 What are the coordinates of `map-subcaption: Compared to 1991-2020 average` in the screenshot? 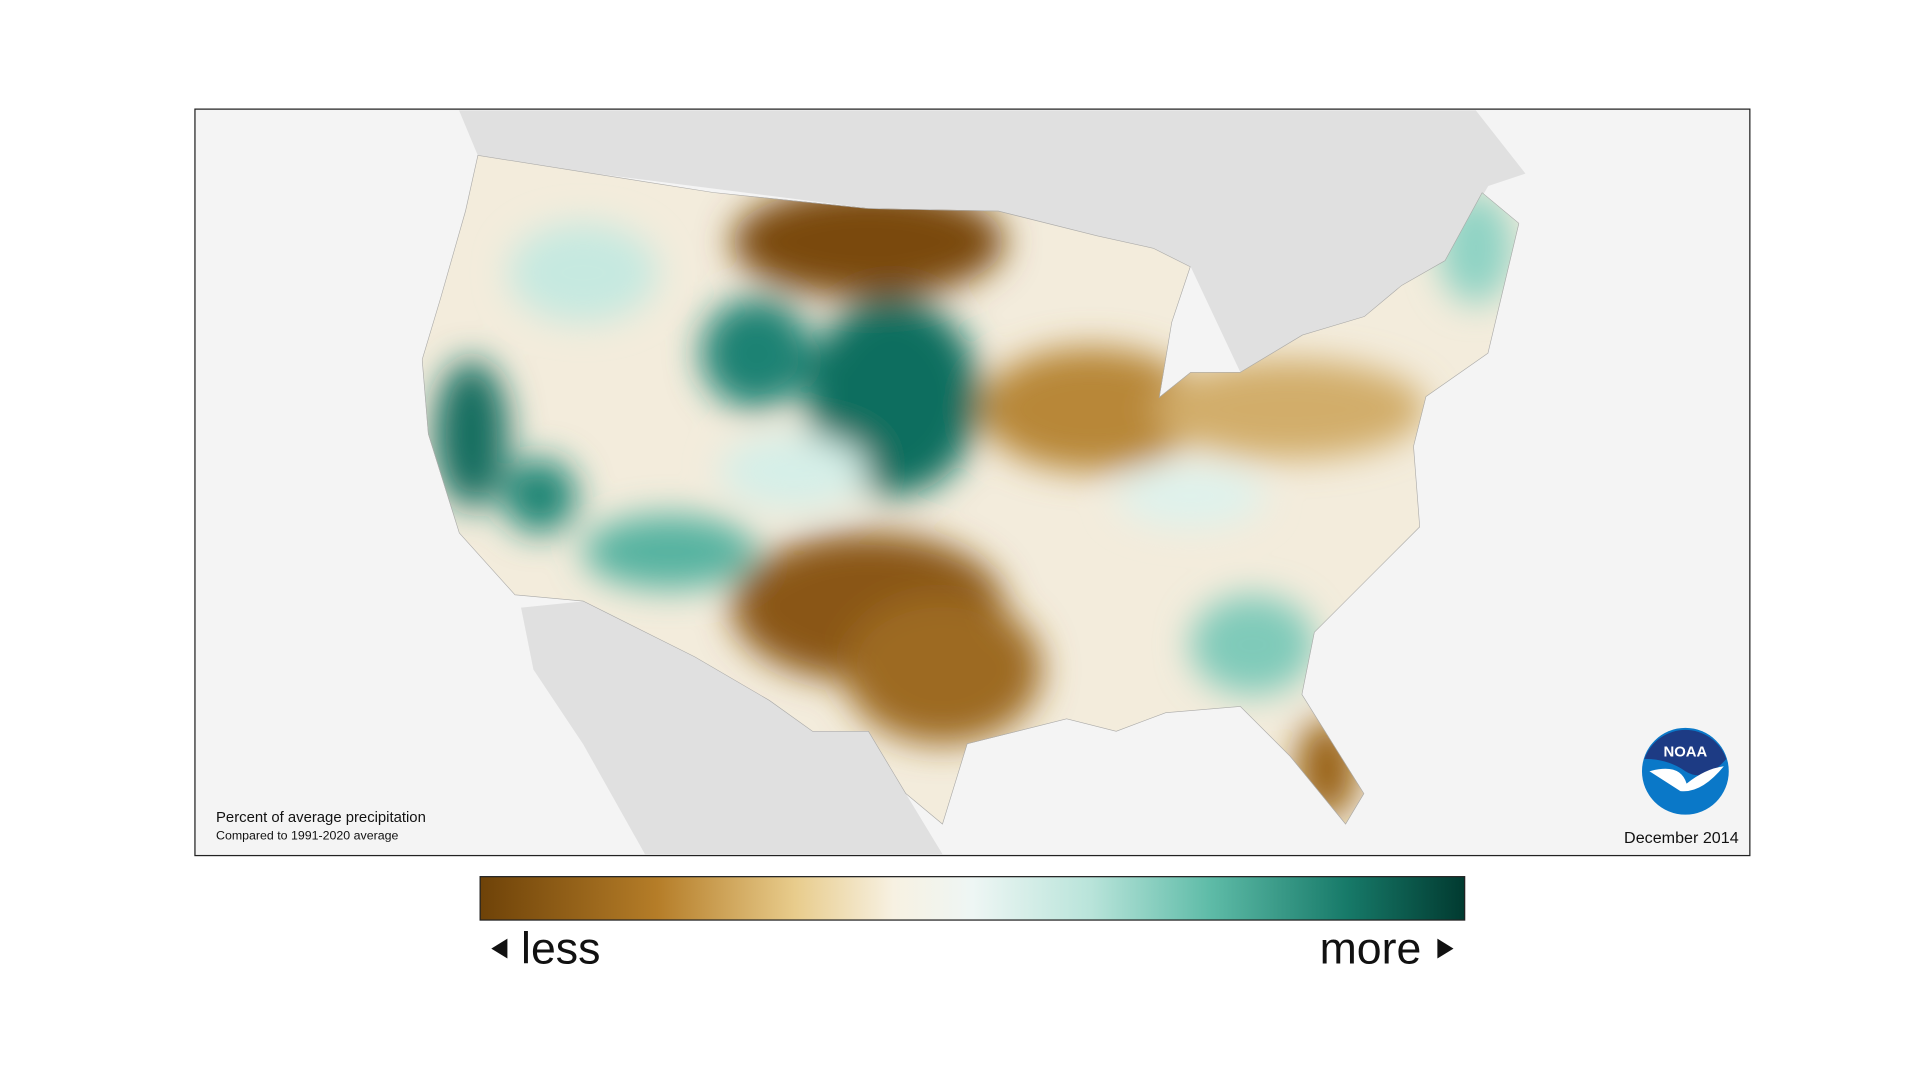 It's located at (307, 835).